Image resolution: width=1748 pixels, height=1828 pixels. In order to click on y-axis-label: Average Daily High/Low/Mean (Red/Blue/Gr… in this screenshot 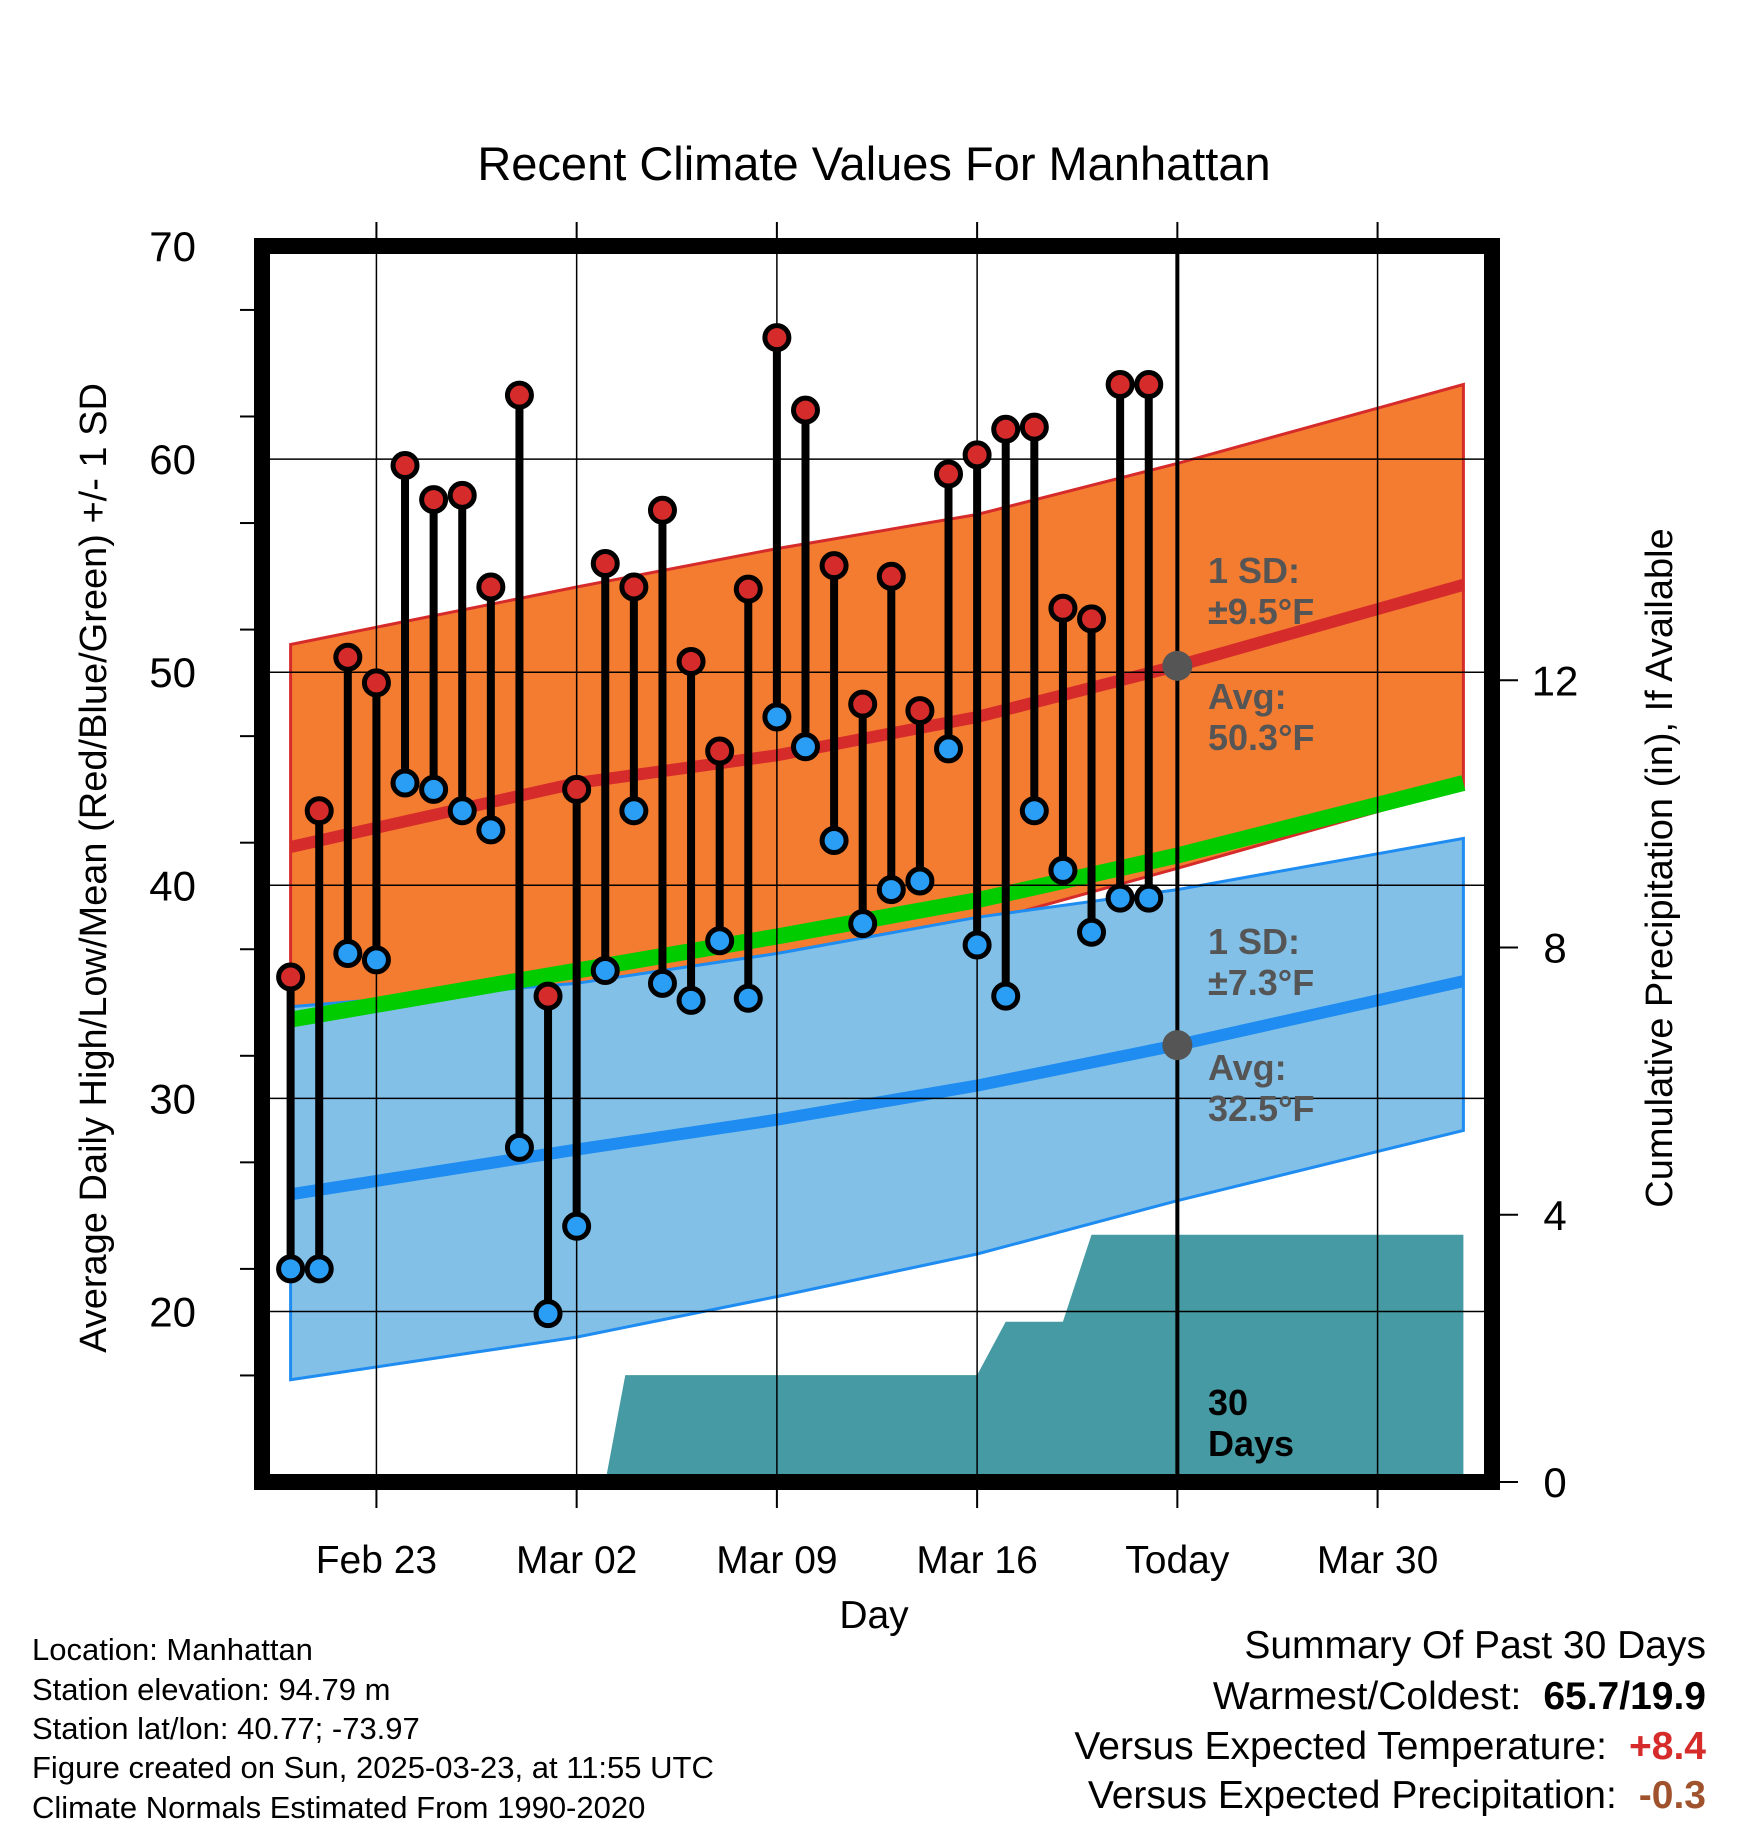, I will do `click(94, 868)`.